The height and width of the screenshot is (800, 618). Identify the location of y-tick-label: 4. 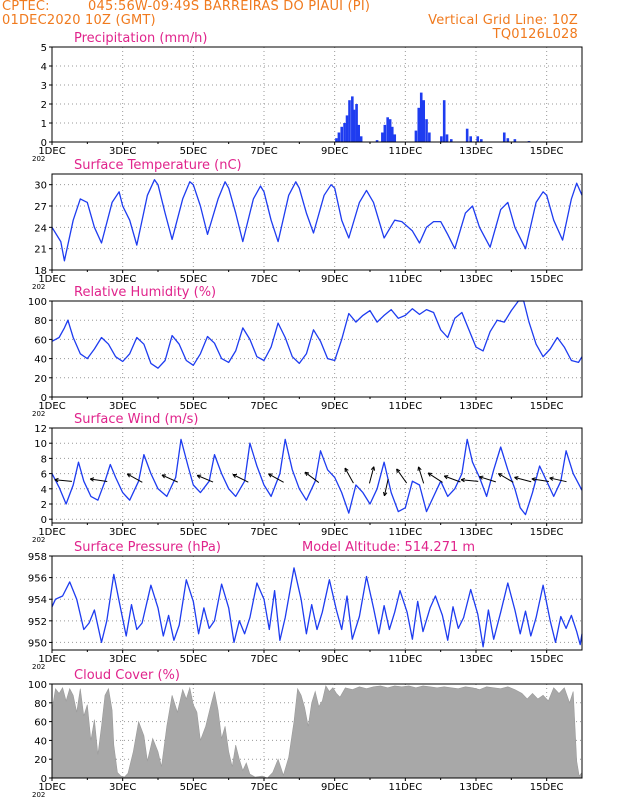
(44, 490).